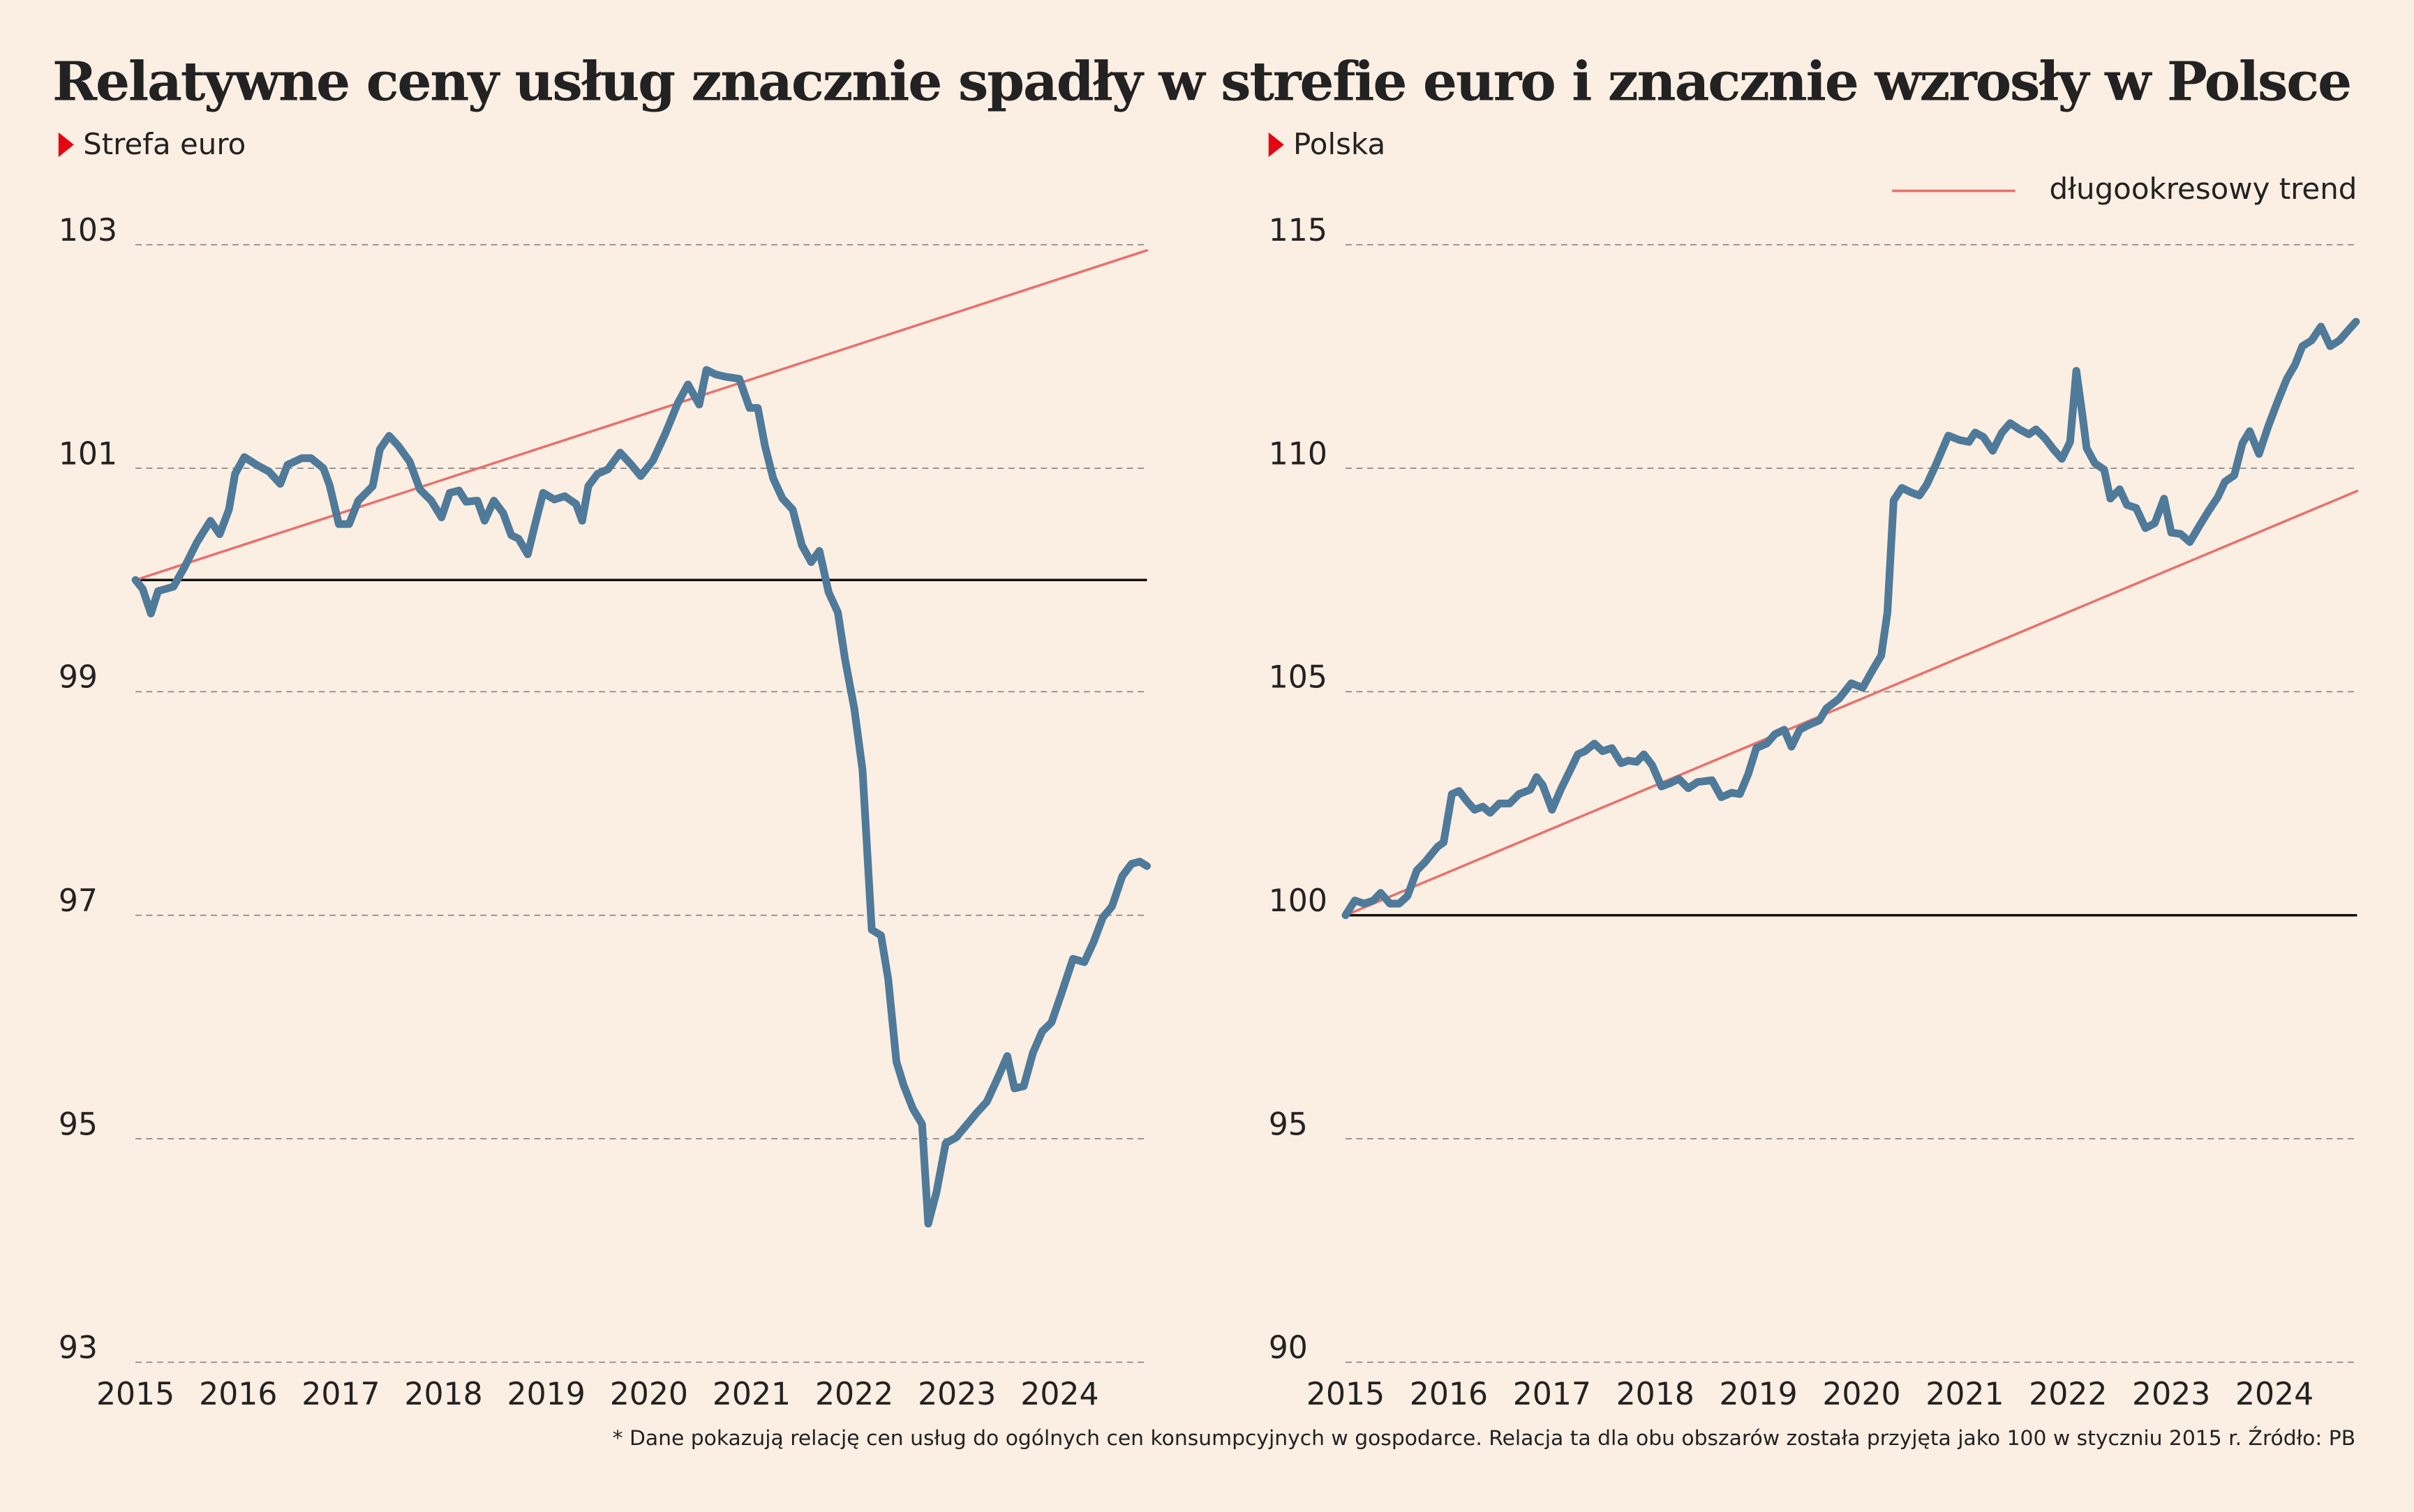 The image size is (2414, 1512). I want to click on y-tick-label: 105, so click(1298, 678).